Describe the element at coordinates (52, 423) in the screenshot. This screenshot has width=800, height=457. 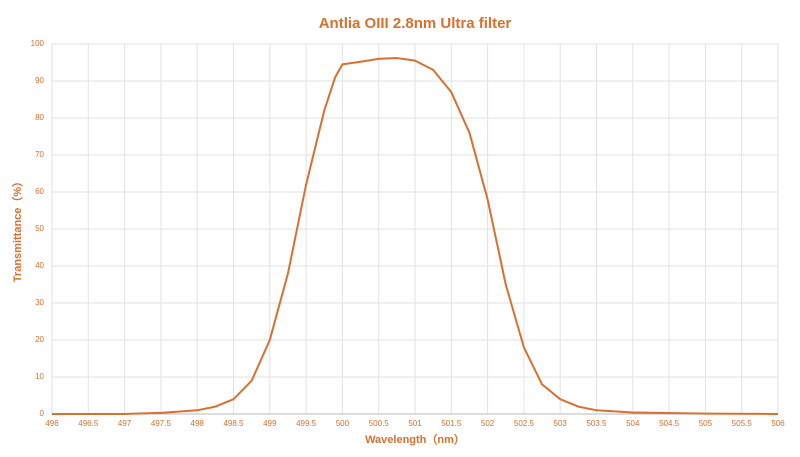
I see `x-tick-label: 496` at that location.